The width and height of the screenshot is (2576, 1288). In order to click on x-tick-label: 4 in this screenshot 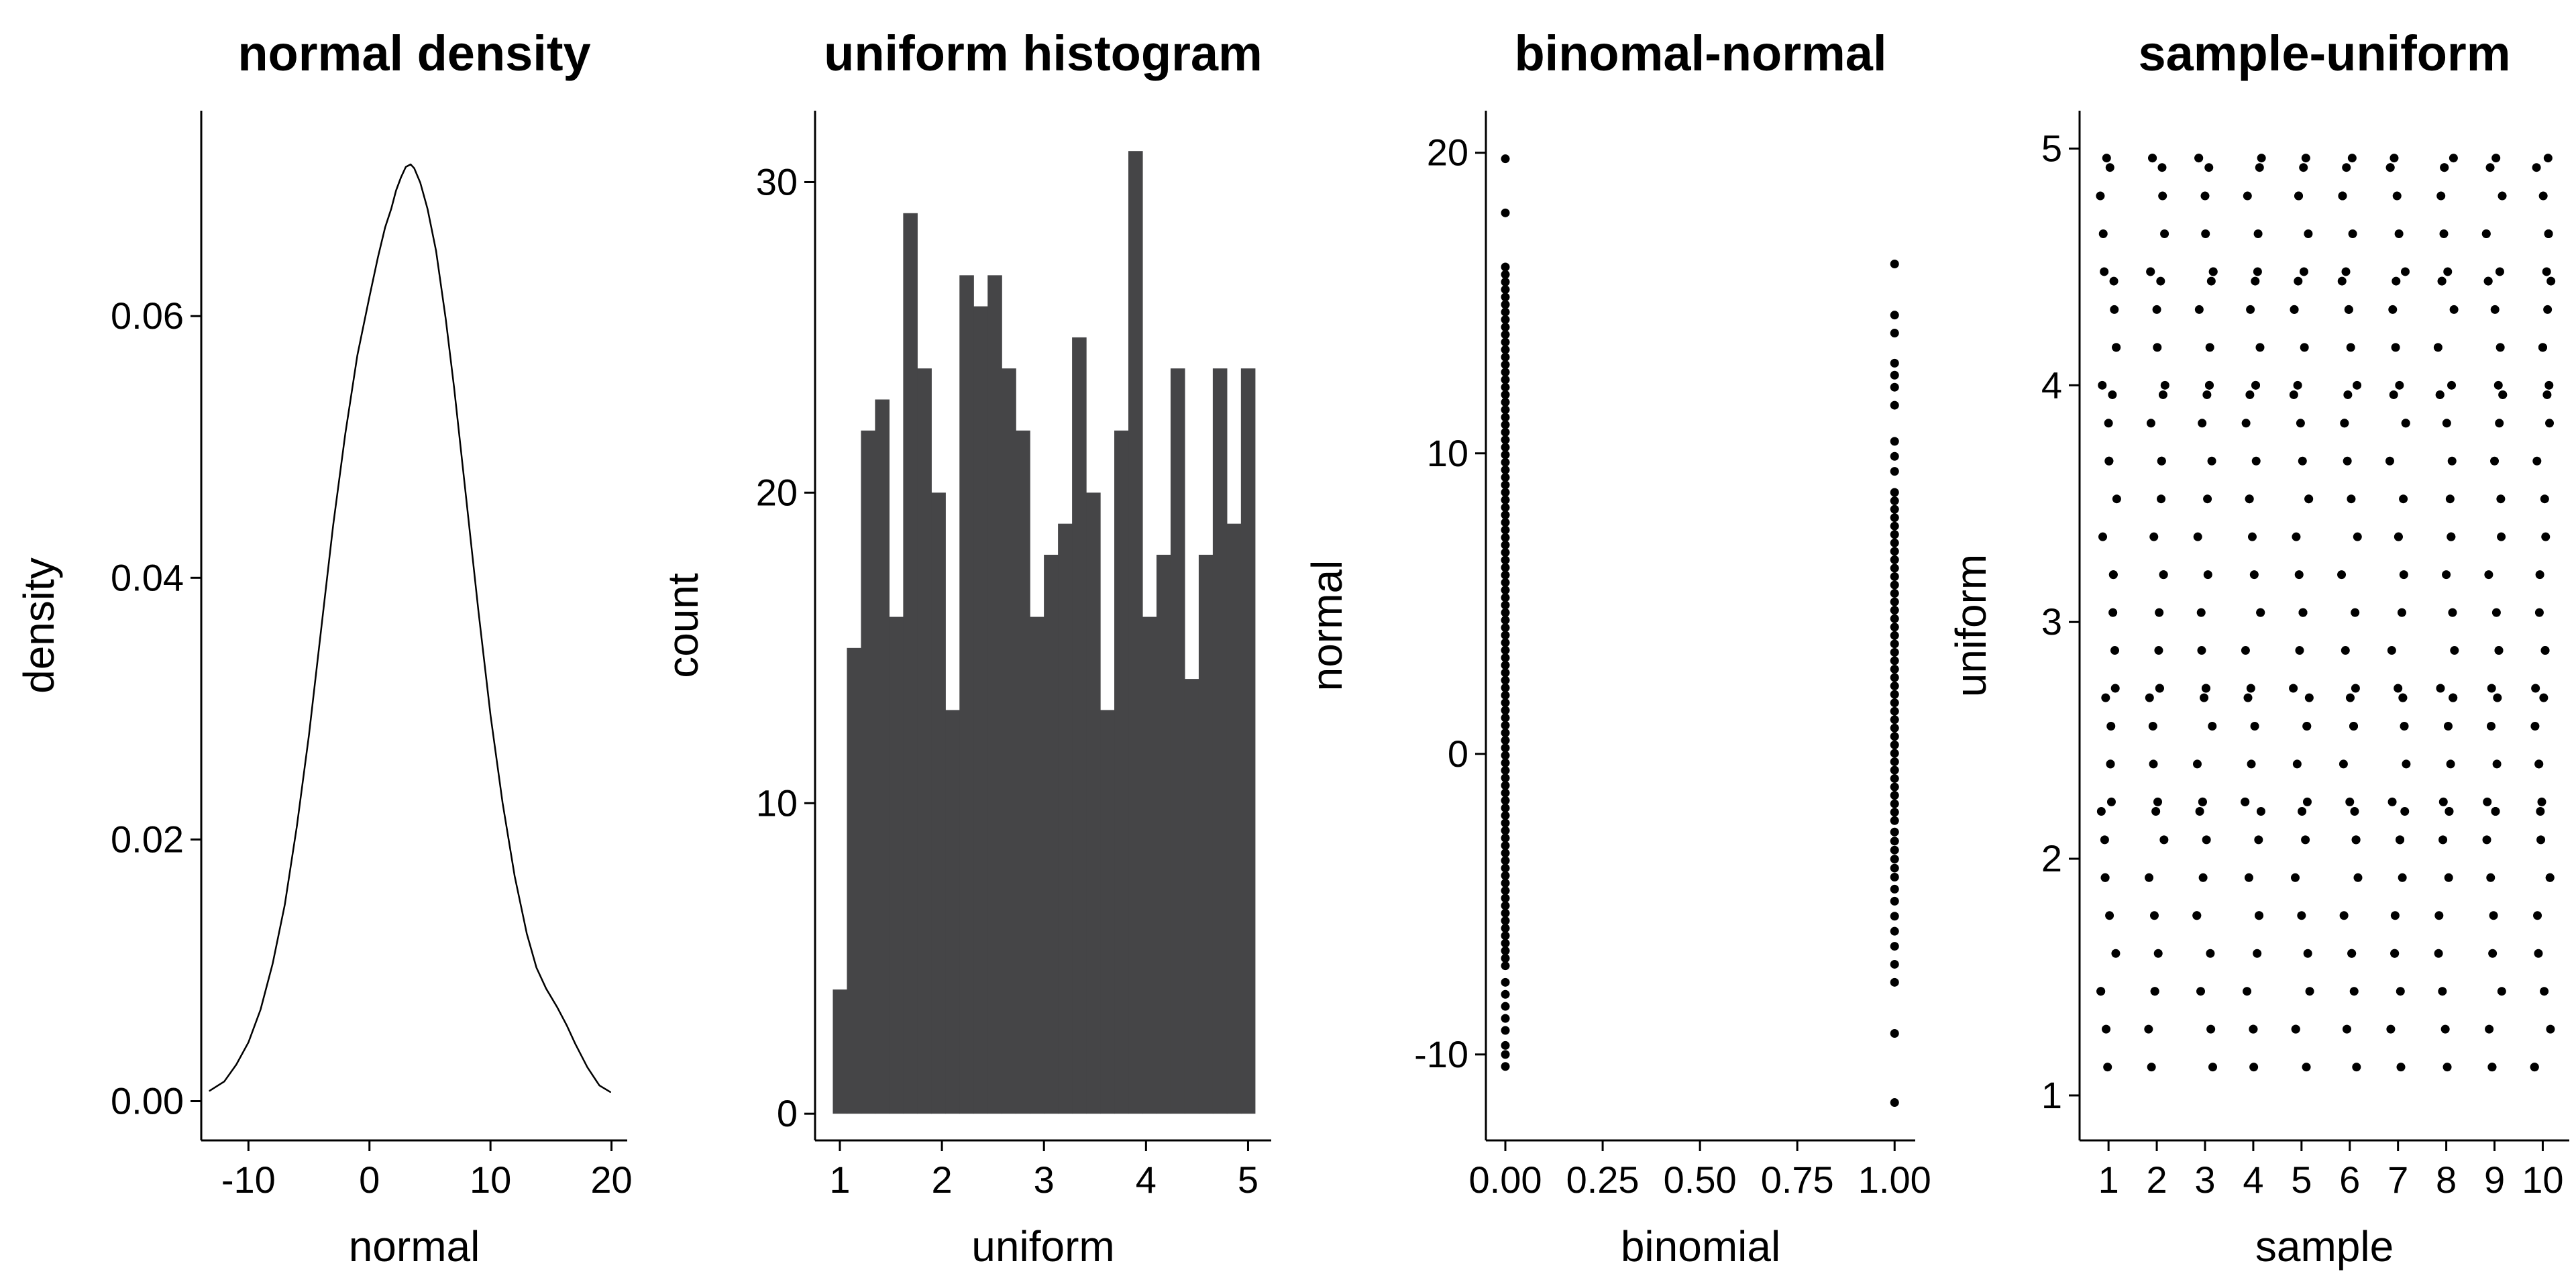, I will do `click(1146, 1180)`.